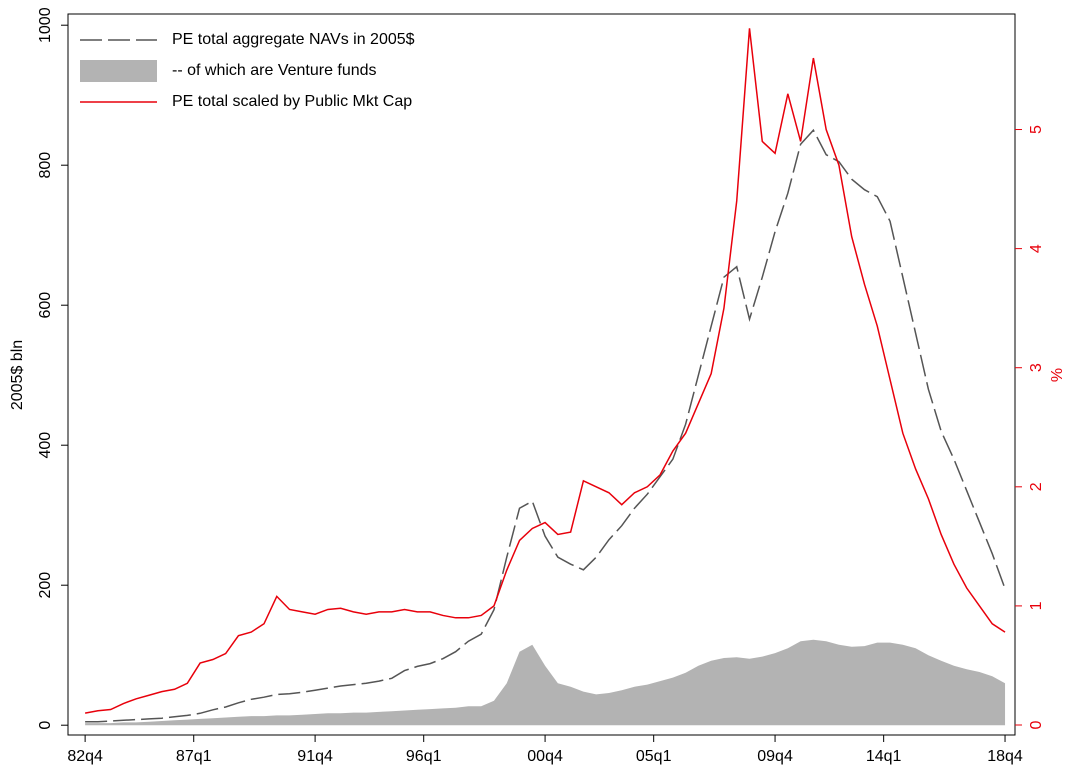 This screenshot has width=1070, height=772. What do you see at coordinates (545, 756) in the screenshot?
I see `x-tick-label: 00q4` at bounding box center [545, 756].